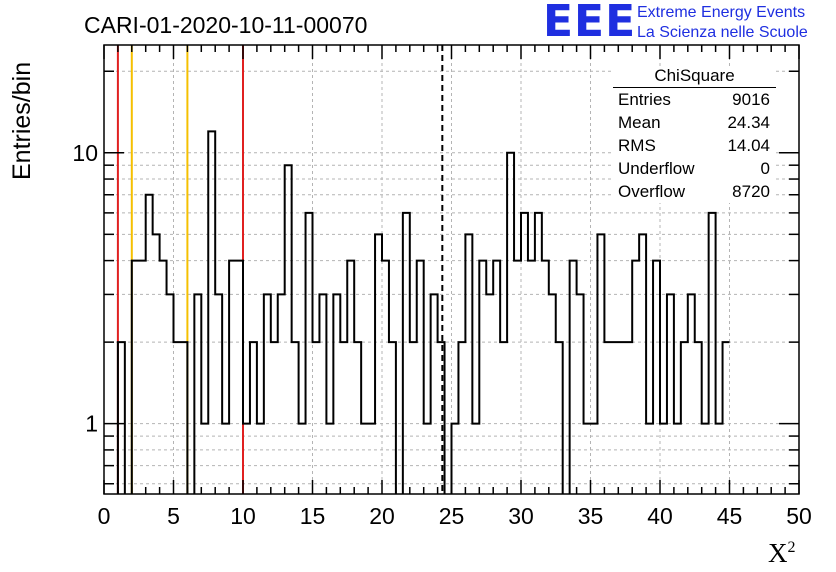 The width and height of the screenshot is (836, 572). Describe the element at coordinates (748, 145) in the screenshot. I see `stats-value: 14.04` at that location.